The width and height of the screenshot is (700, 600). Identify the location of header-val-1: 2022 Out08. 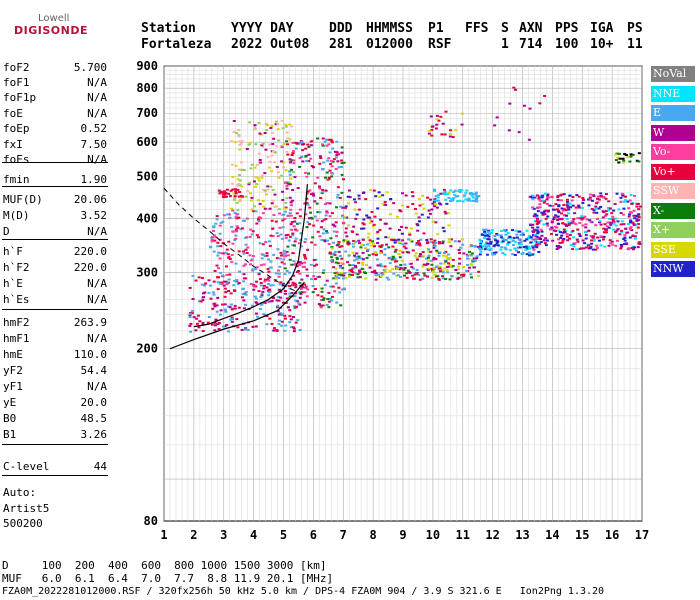
(270, 44).